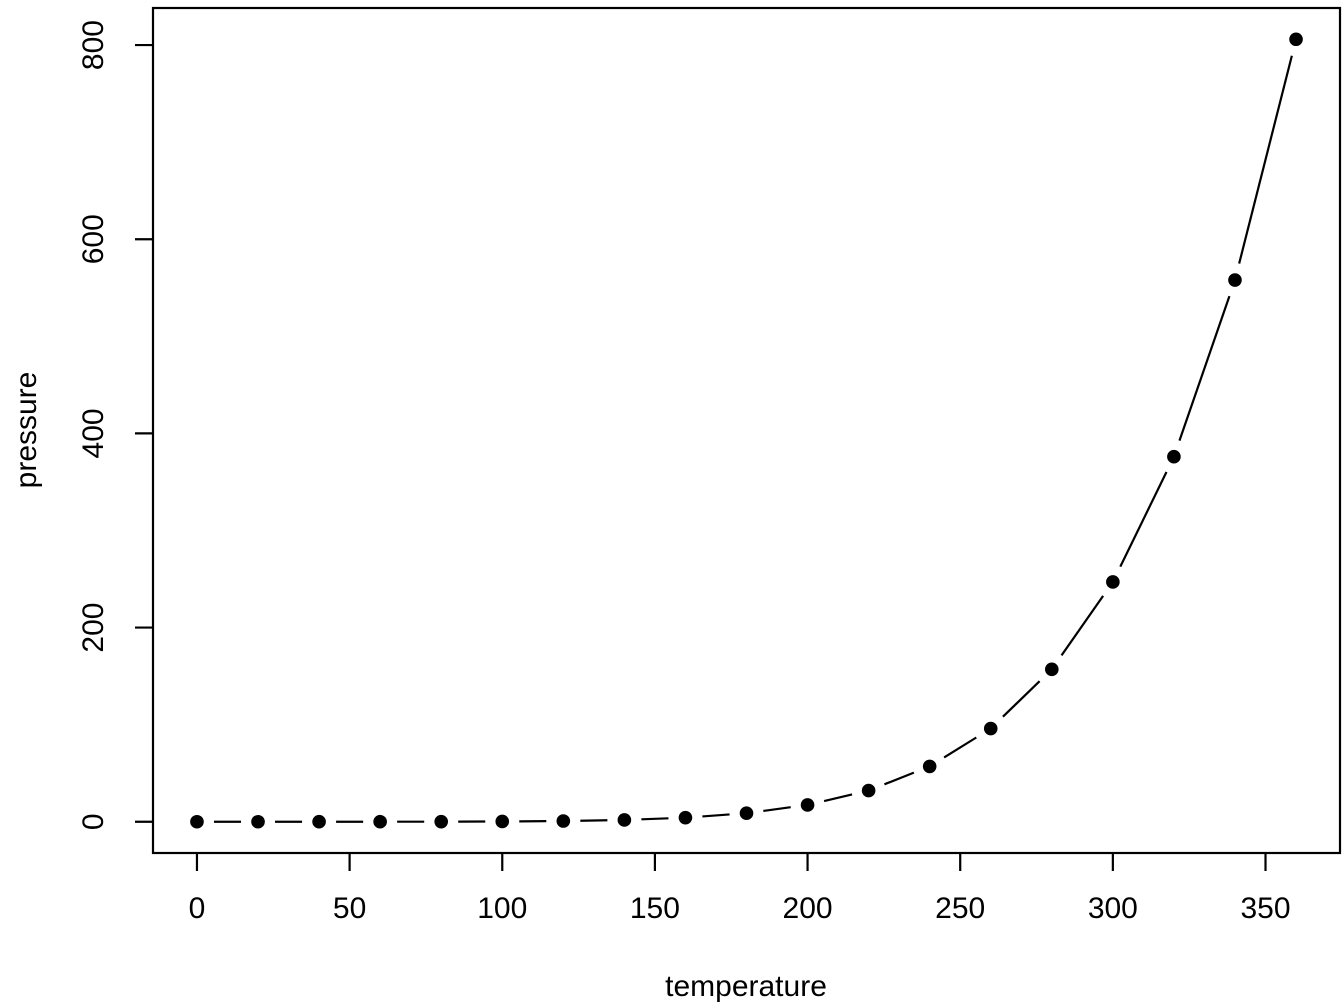 This screenshot has width=1344, height=1008. What do you see at coordinates (93, 239) in the screenshot?
I see `y-tick-label: 600` at bounding box center [93, 239].